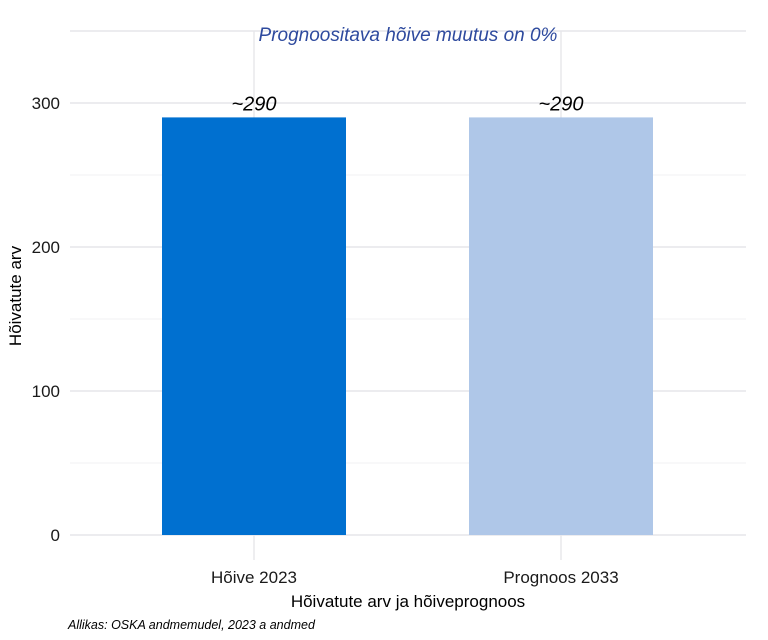  Describe the element at coordinates (46, 103) in the screenshot. I see `y-tick-label: 300` at that location.